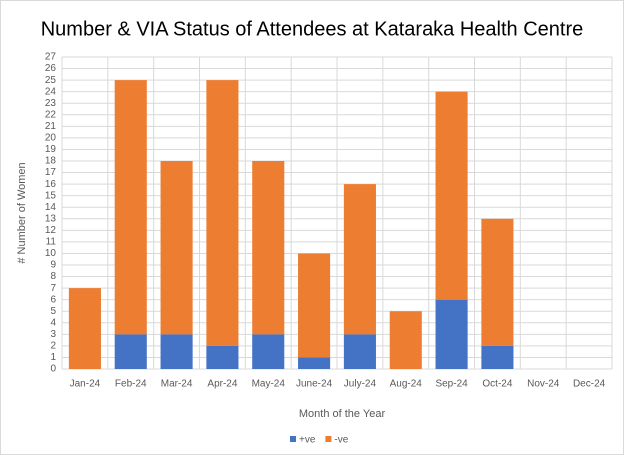  What do you see at coordinates (51, 253) in the screenshot?
I see `y-tick-label: 10` at bounding box center [51, 253].